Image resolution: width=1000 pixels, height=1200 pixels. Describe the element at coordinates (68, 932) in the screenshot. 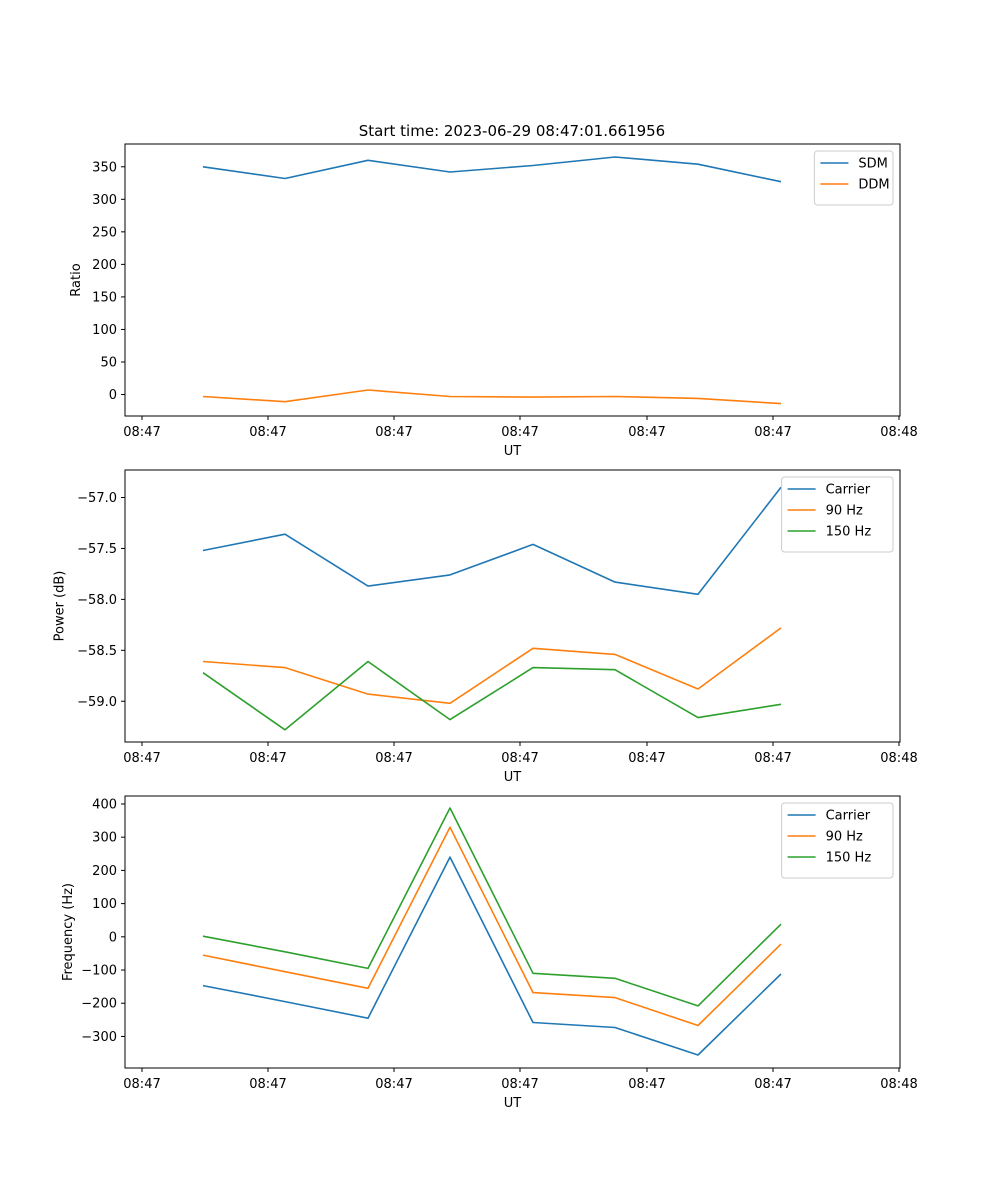

I see `y-axis-label: Frequency (Hz)` at that location.